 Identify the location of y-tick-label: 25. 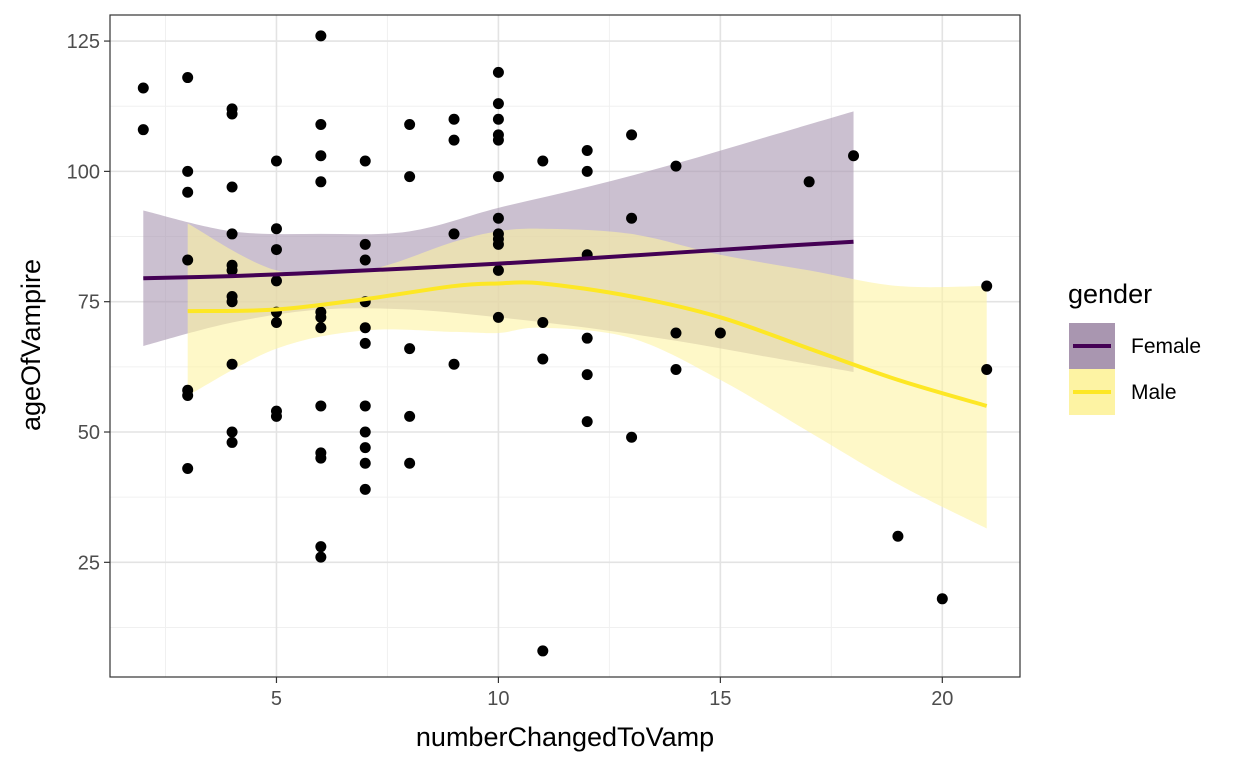
(89, 563).